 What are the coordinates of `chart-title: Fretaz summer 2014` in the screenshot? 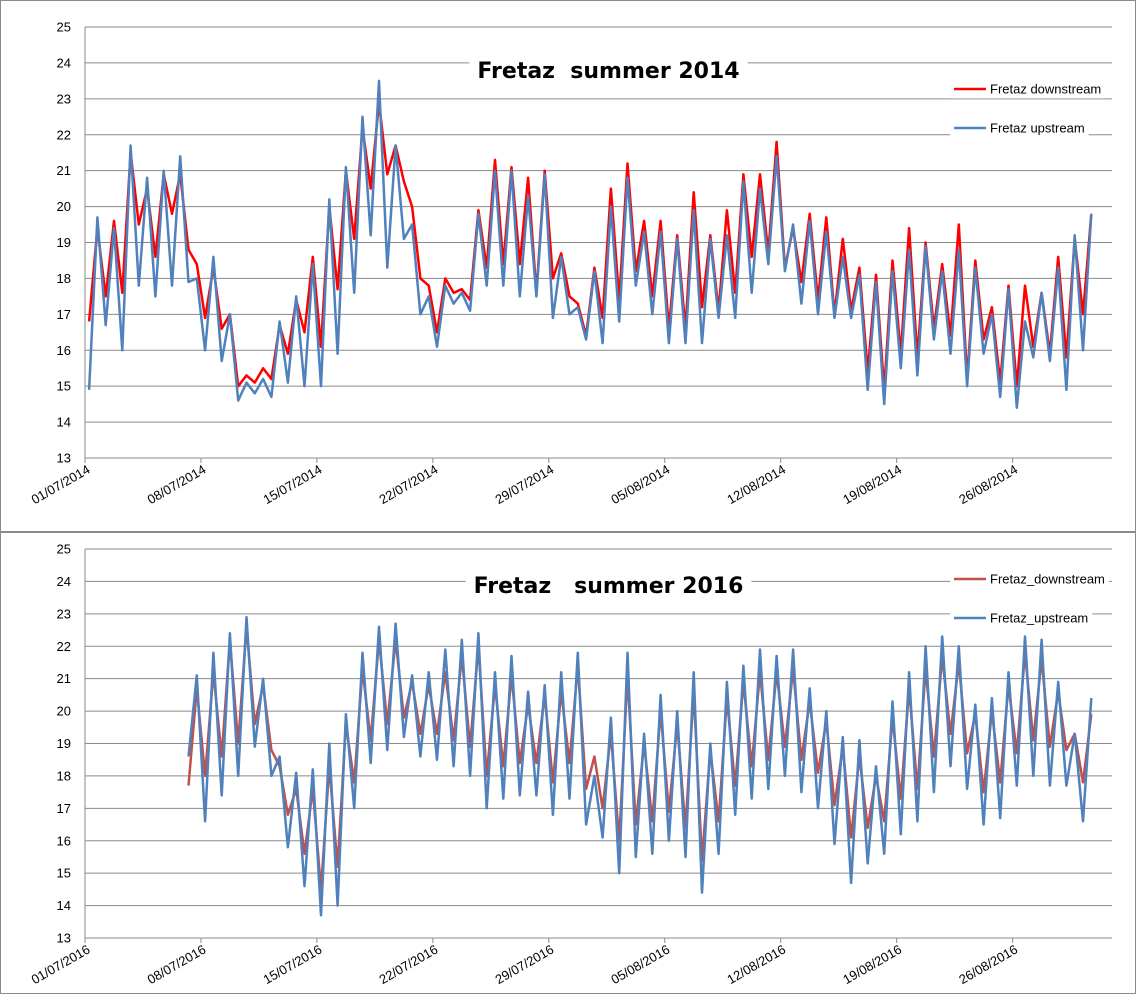 It's located at (608, 71).